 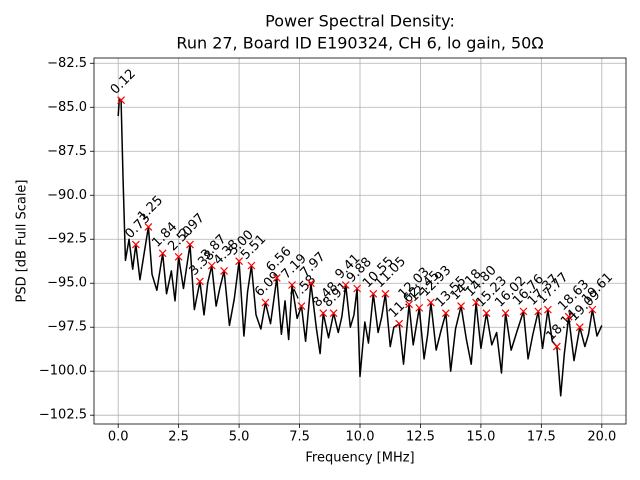 I want to click on y-tick-label: −82.5, so click(x=67, y=63).